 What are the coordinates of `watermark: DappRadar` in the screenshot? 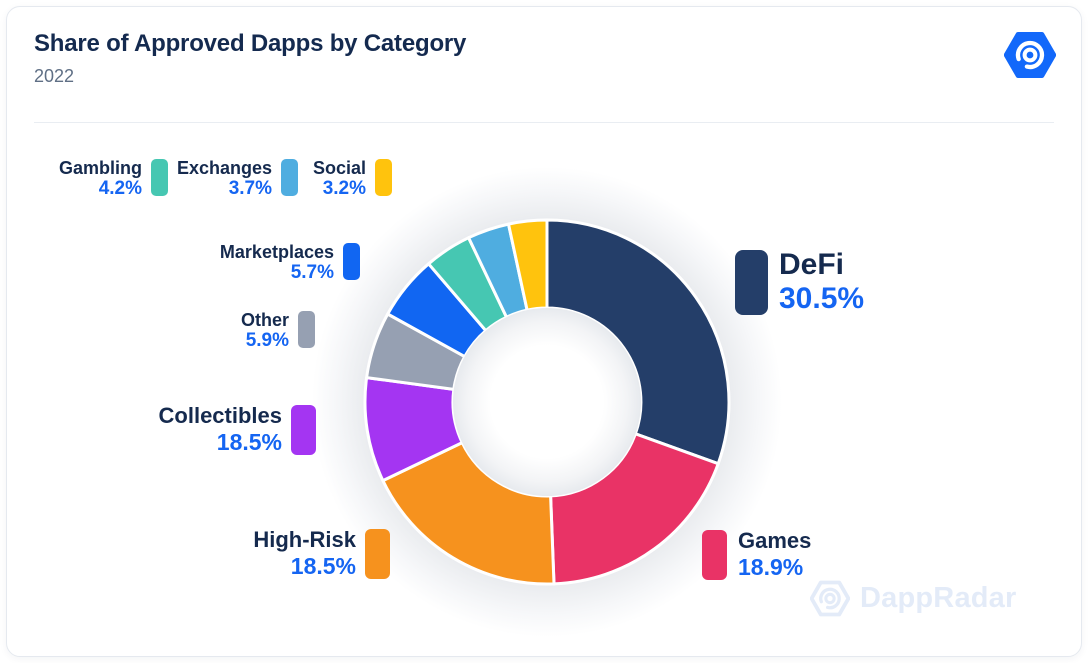 It's located at (913, 598).